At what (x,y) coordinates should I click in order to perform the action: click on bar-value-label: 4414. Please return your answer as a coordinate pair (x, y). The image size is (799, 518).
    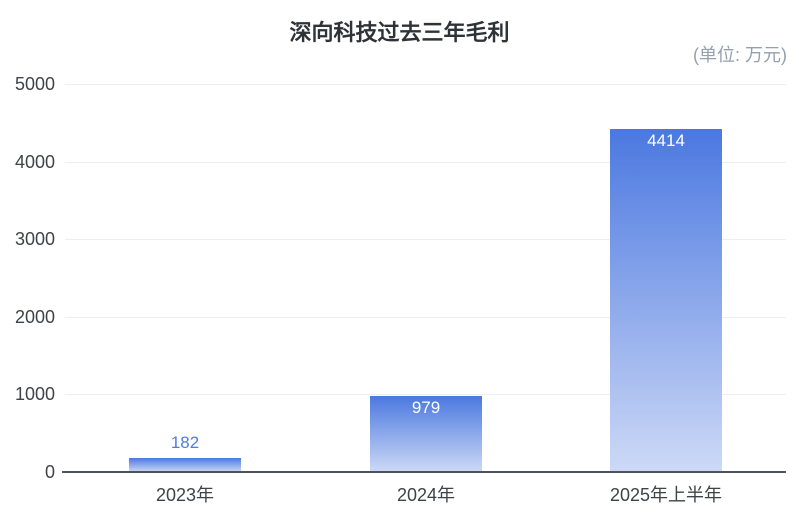
    Looking at the image, I should click on (666, 140).